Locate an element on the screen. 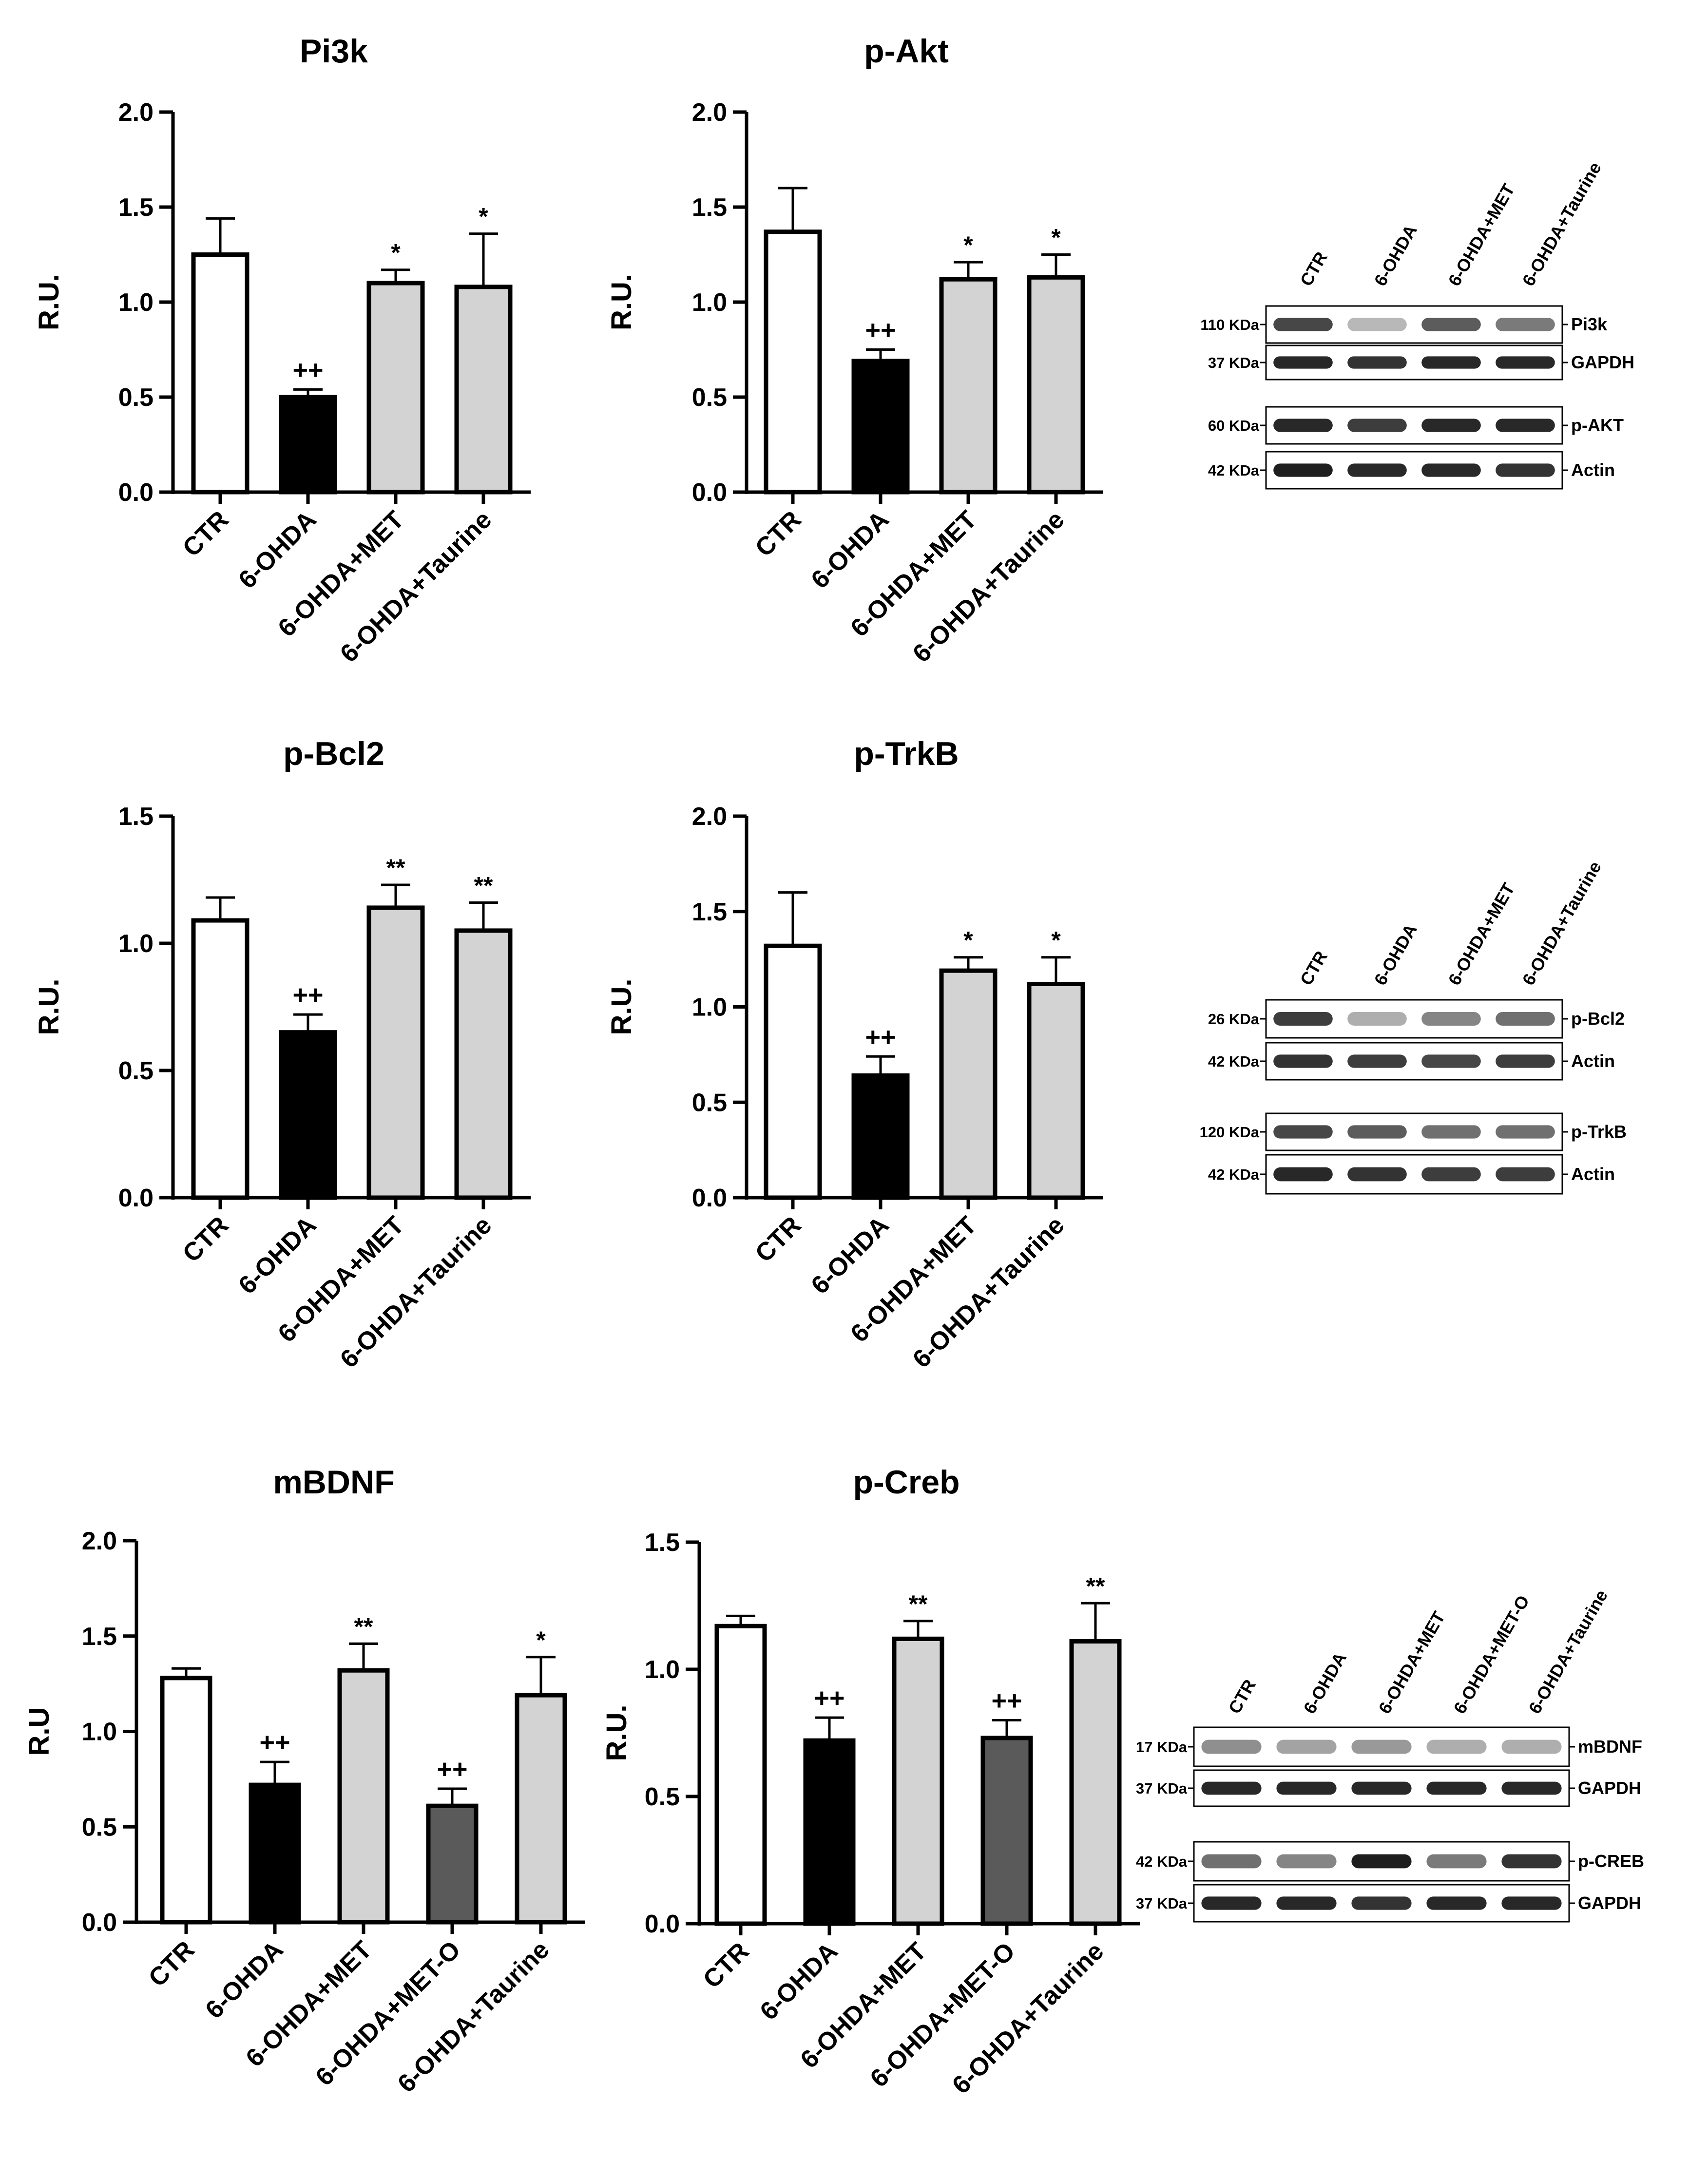 The width and height of the screenshot is (1708, 2159). blot-lane-label: 6-OHDA+MET is located at coordinates (1481, 234).